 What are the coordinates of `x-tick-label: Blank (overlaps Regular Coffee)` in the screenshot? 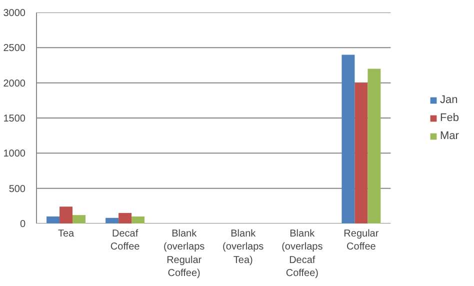 It's located at (184, 254).